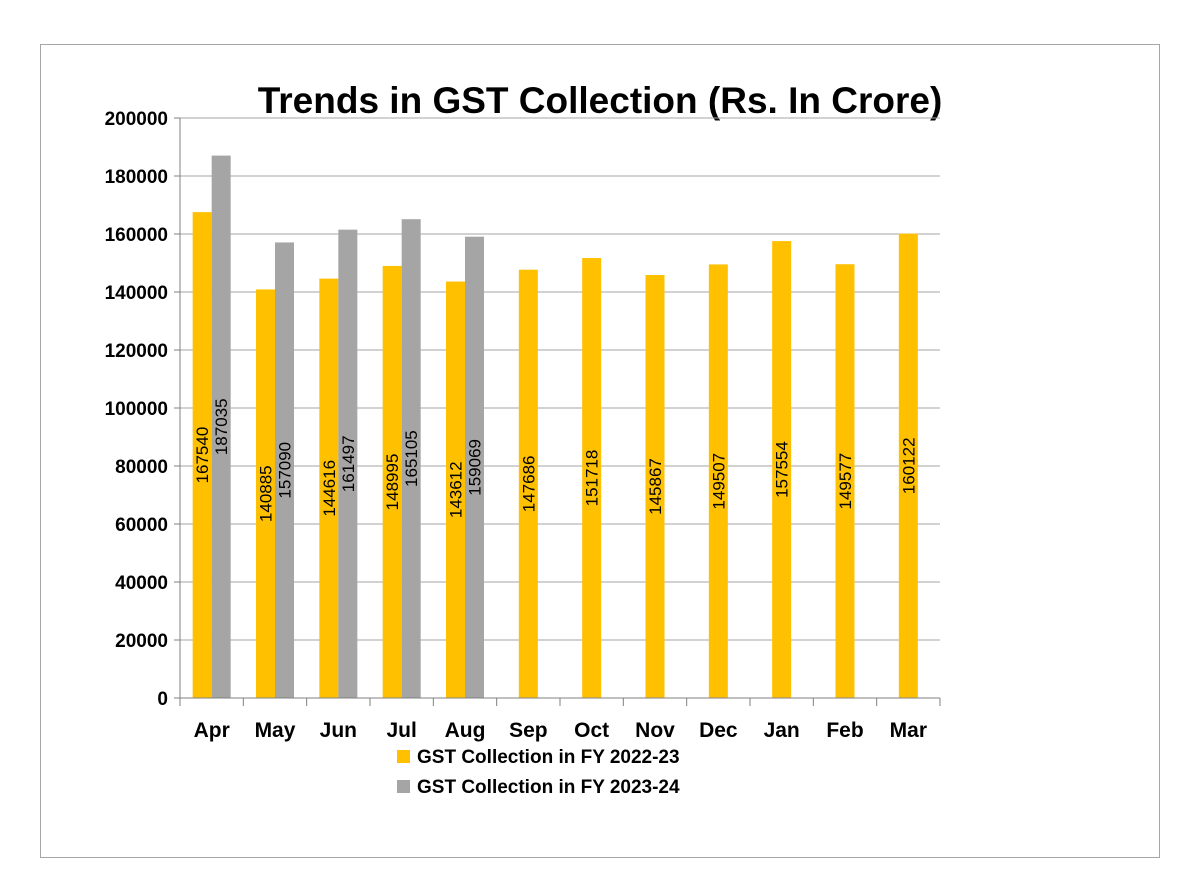 The width and height of the screenshot is (1200, 894). I want to click on data-label-fy2022-23: 147686, so click(528, 483).